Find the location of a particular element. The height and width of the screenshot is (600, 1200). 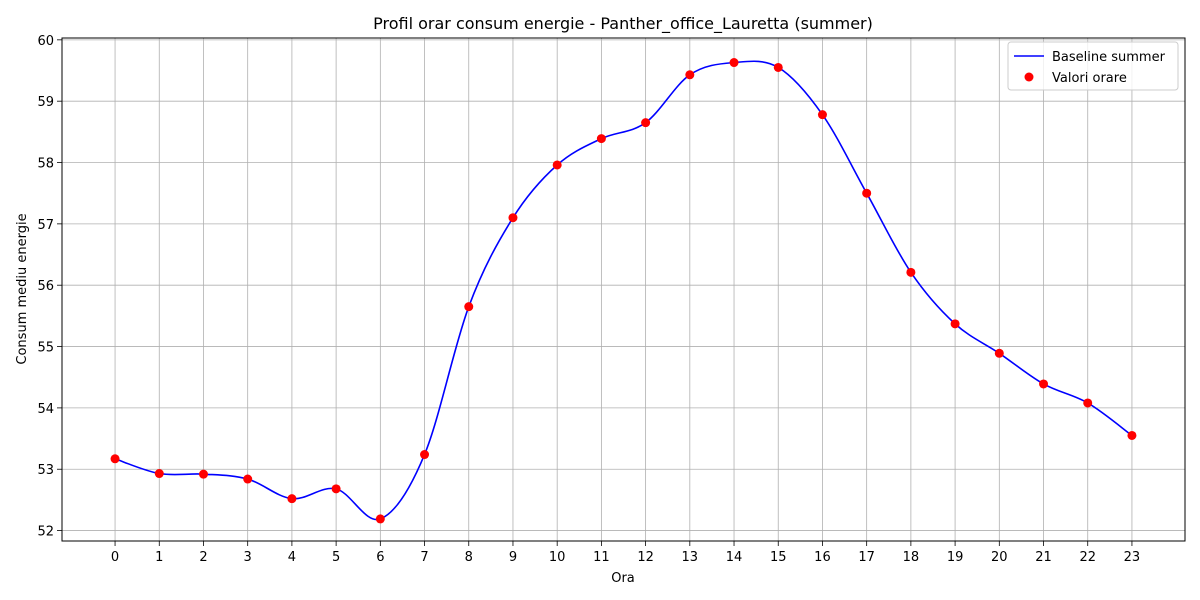

x-tick-label: 21 is located at coordinates (1043, 557).